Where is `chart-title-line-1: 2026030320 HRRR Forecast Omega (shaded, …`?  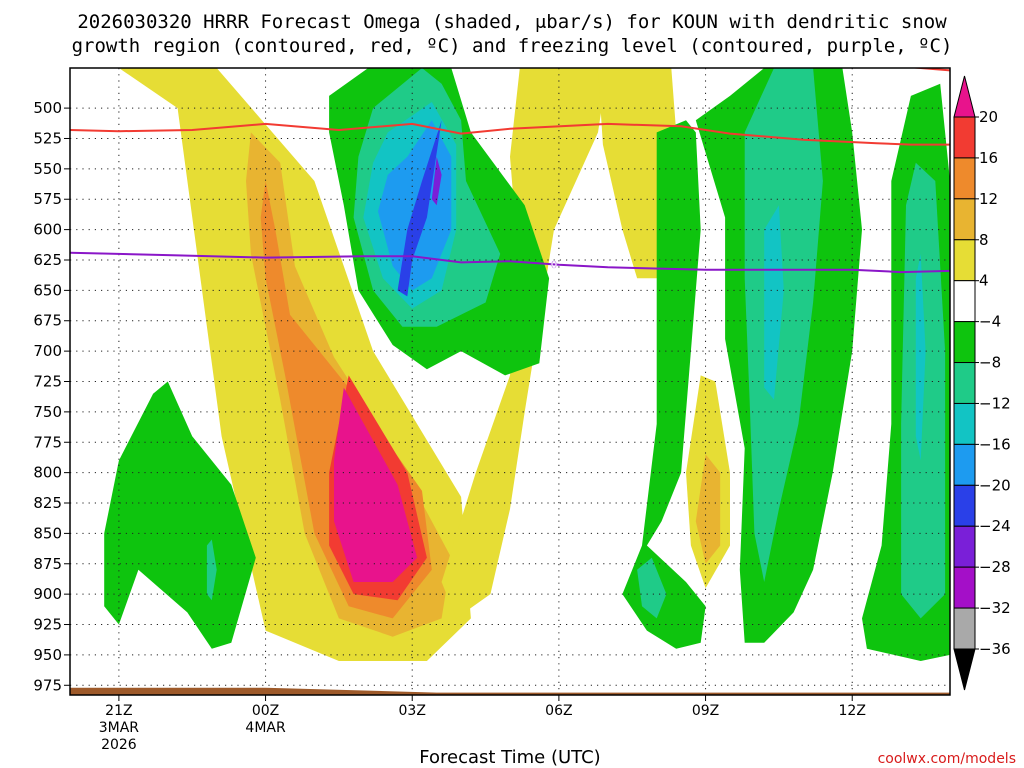 chart-title-line-1: 2026030320 HRRR Forecast Omega (shaded, … is located at coordinates (512, 22).